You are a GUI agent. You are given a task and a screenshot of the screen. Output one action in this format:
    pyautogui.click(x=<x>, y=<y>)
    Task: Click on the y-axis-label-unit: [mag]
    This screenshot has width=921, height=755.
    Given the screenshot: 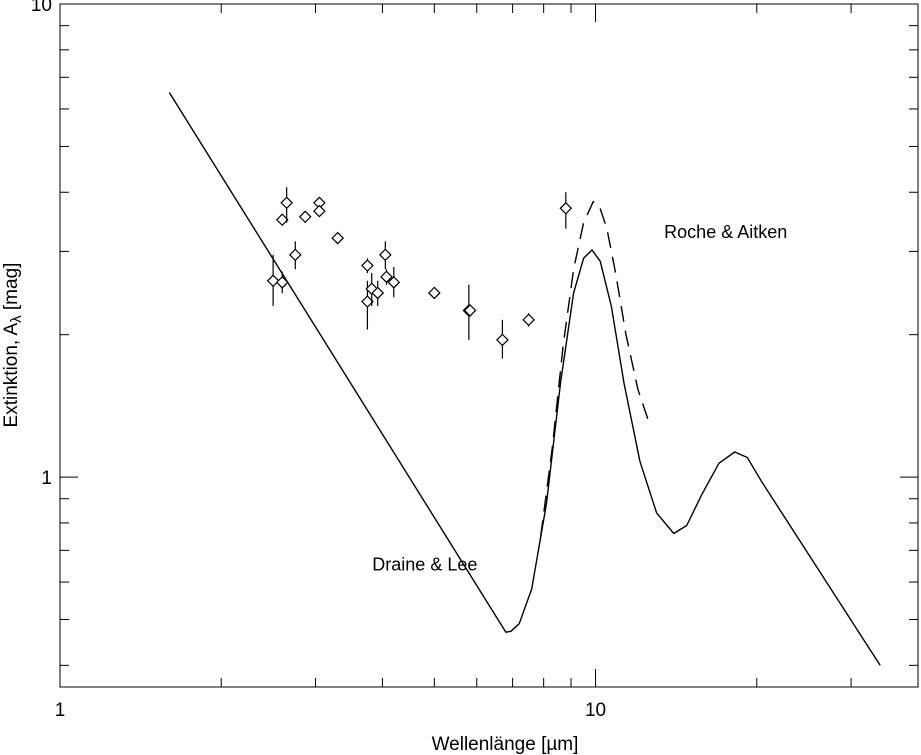 What is the action you would take?
    pyautogui.click(x=11, y=289)
    